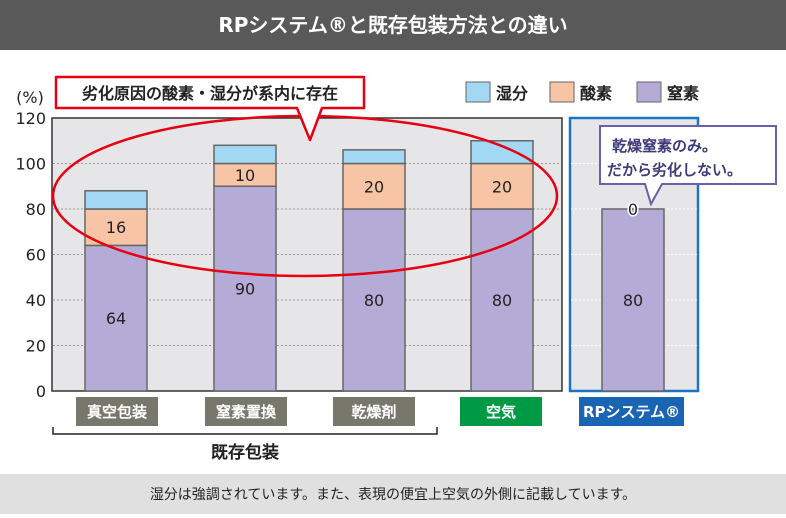  Describe the element at coordinates (36, 300) in the screenshot. I see `y-tick-label: 40` at that location.